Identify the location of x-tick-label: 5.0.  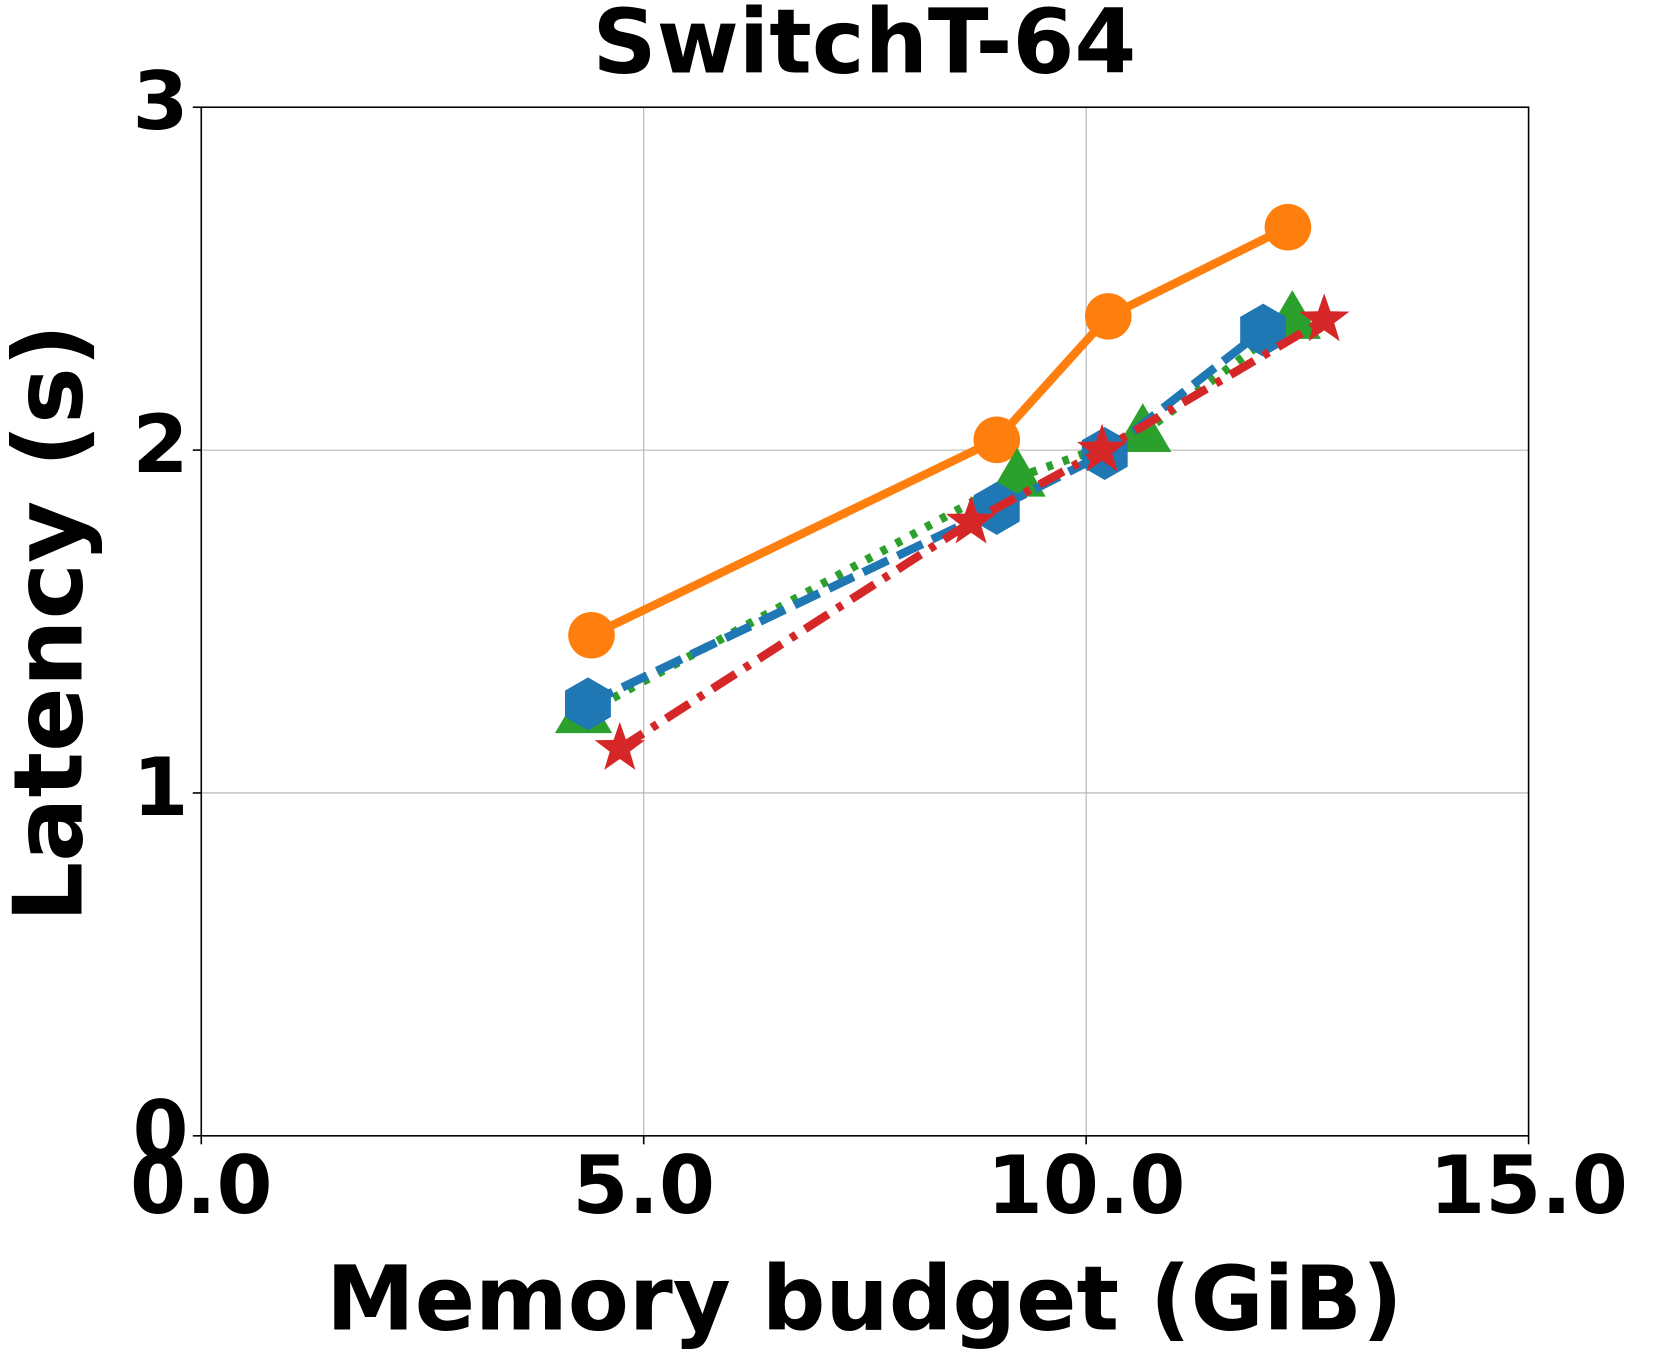
(643, 1185).